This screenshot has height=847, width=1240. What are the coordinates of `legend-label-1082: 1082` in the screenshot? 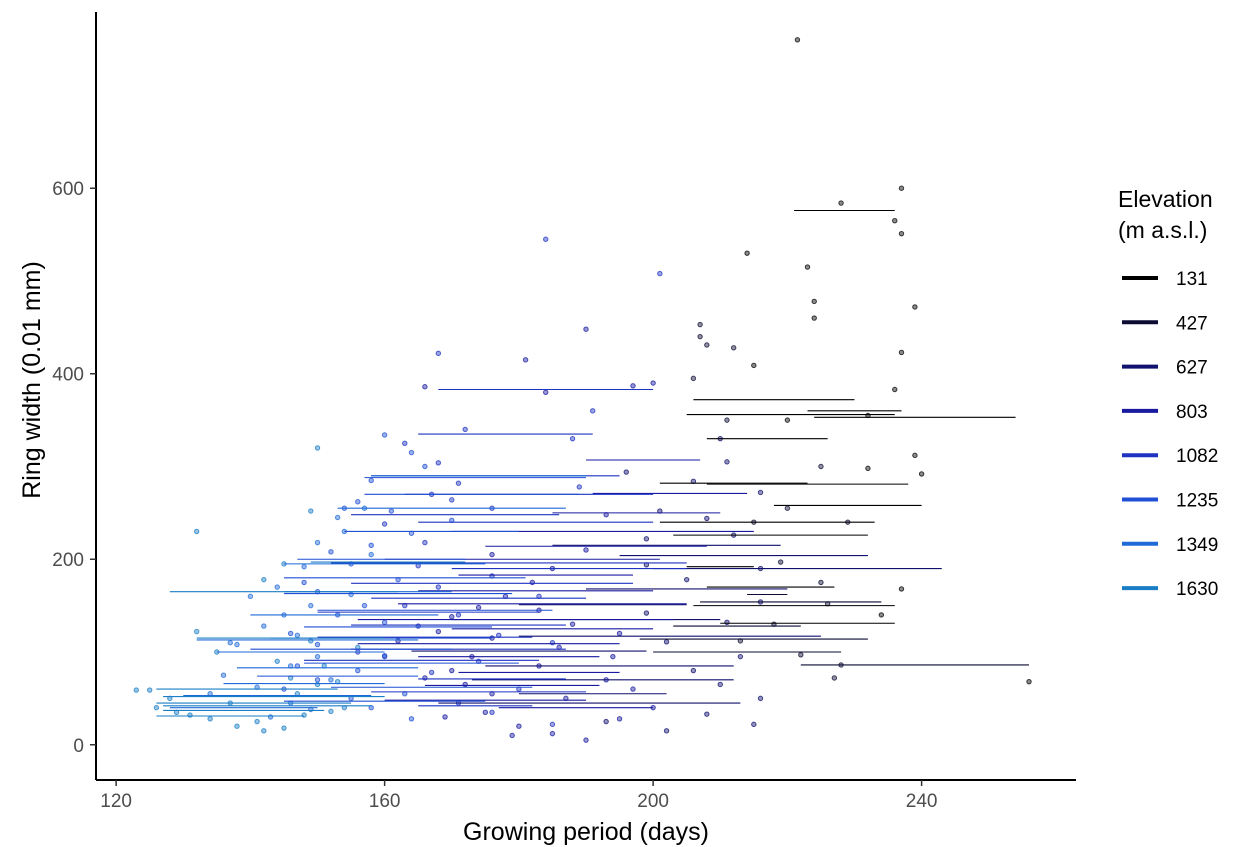 It's located at (1197, 456).